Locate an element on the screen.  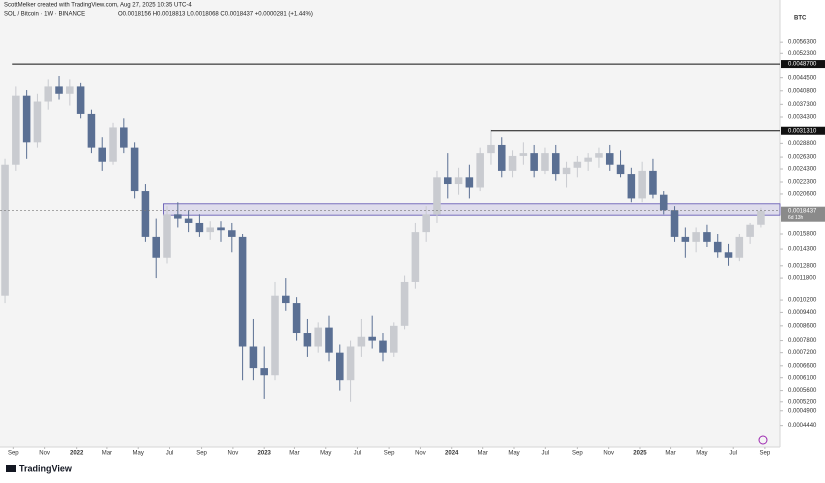
y-tick-label: 0.0028800 is located at coordinates (802, 144).